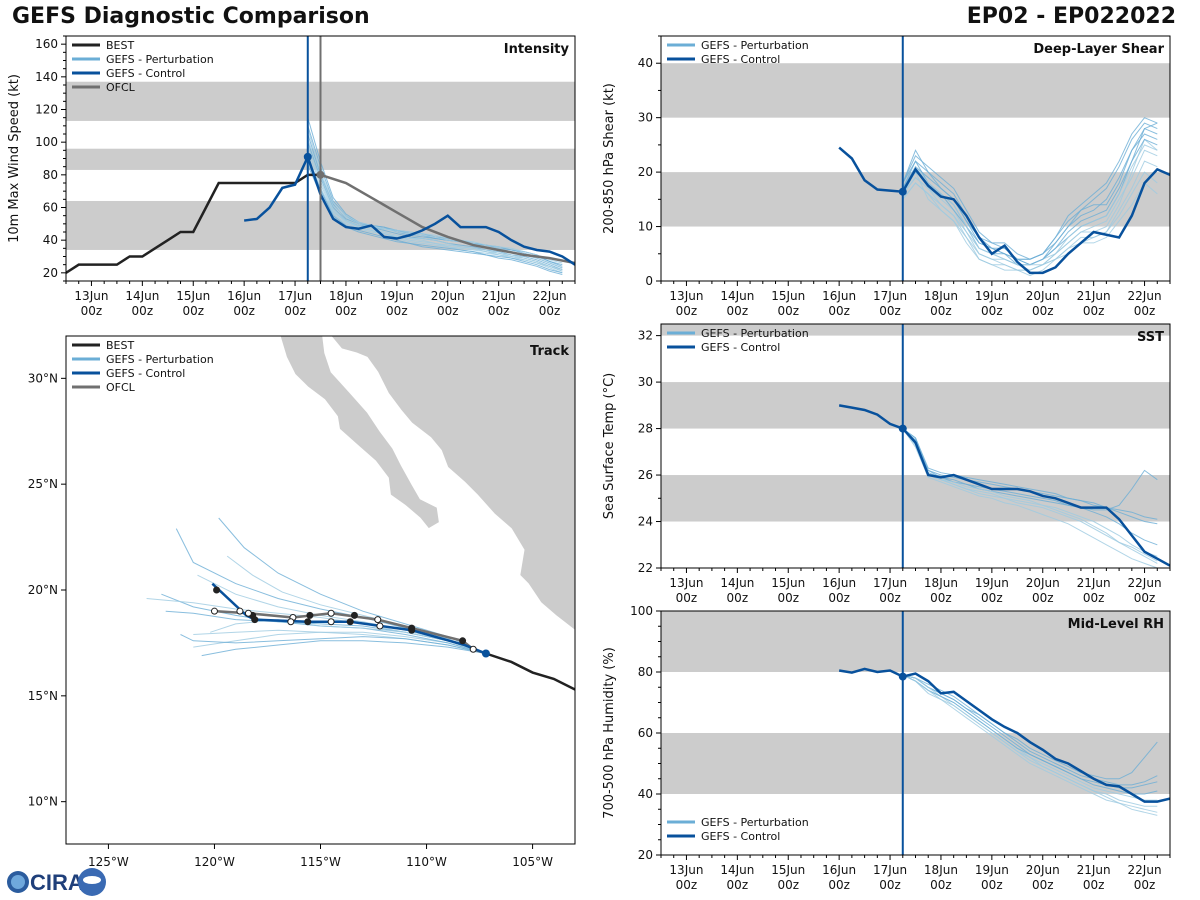  Describe the element at coordinates (244, 296) in the screenshot. I see `x-tick-label: 16Jun` at that location.